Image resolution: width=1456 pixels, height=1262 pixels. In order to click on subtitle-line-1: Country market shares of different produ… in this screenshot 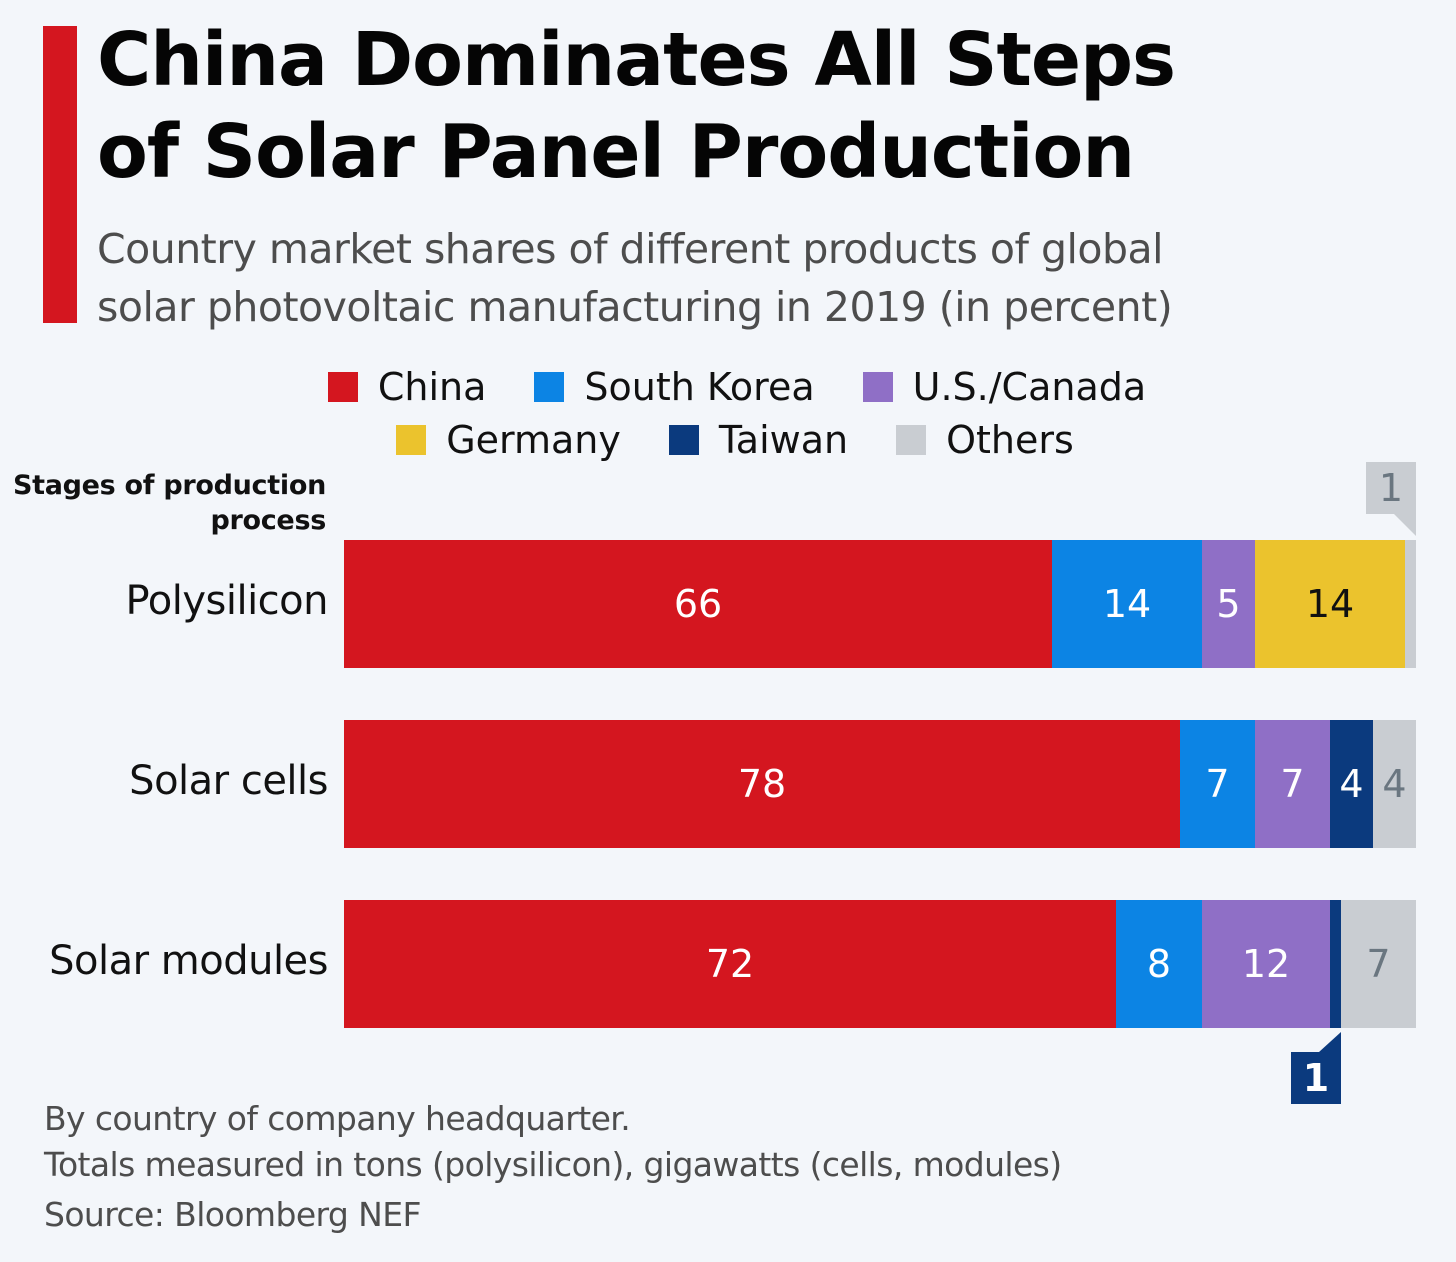, I will do `click(630, 249)`.